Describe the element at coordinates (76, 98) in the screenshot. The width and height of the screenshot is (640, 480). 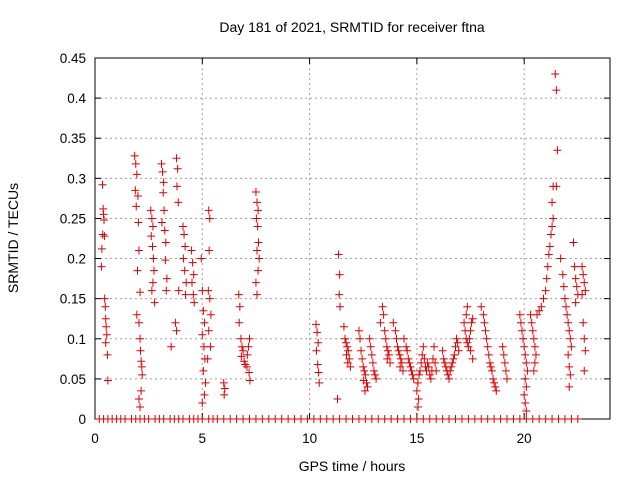
I see `y-tick-label: 0.4` at that location.